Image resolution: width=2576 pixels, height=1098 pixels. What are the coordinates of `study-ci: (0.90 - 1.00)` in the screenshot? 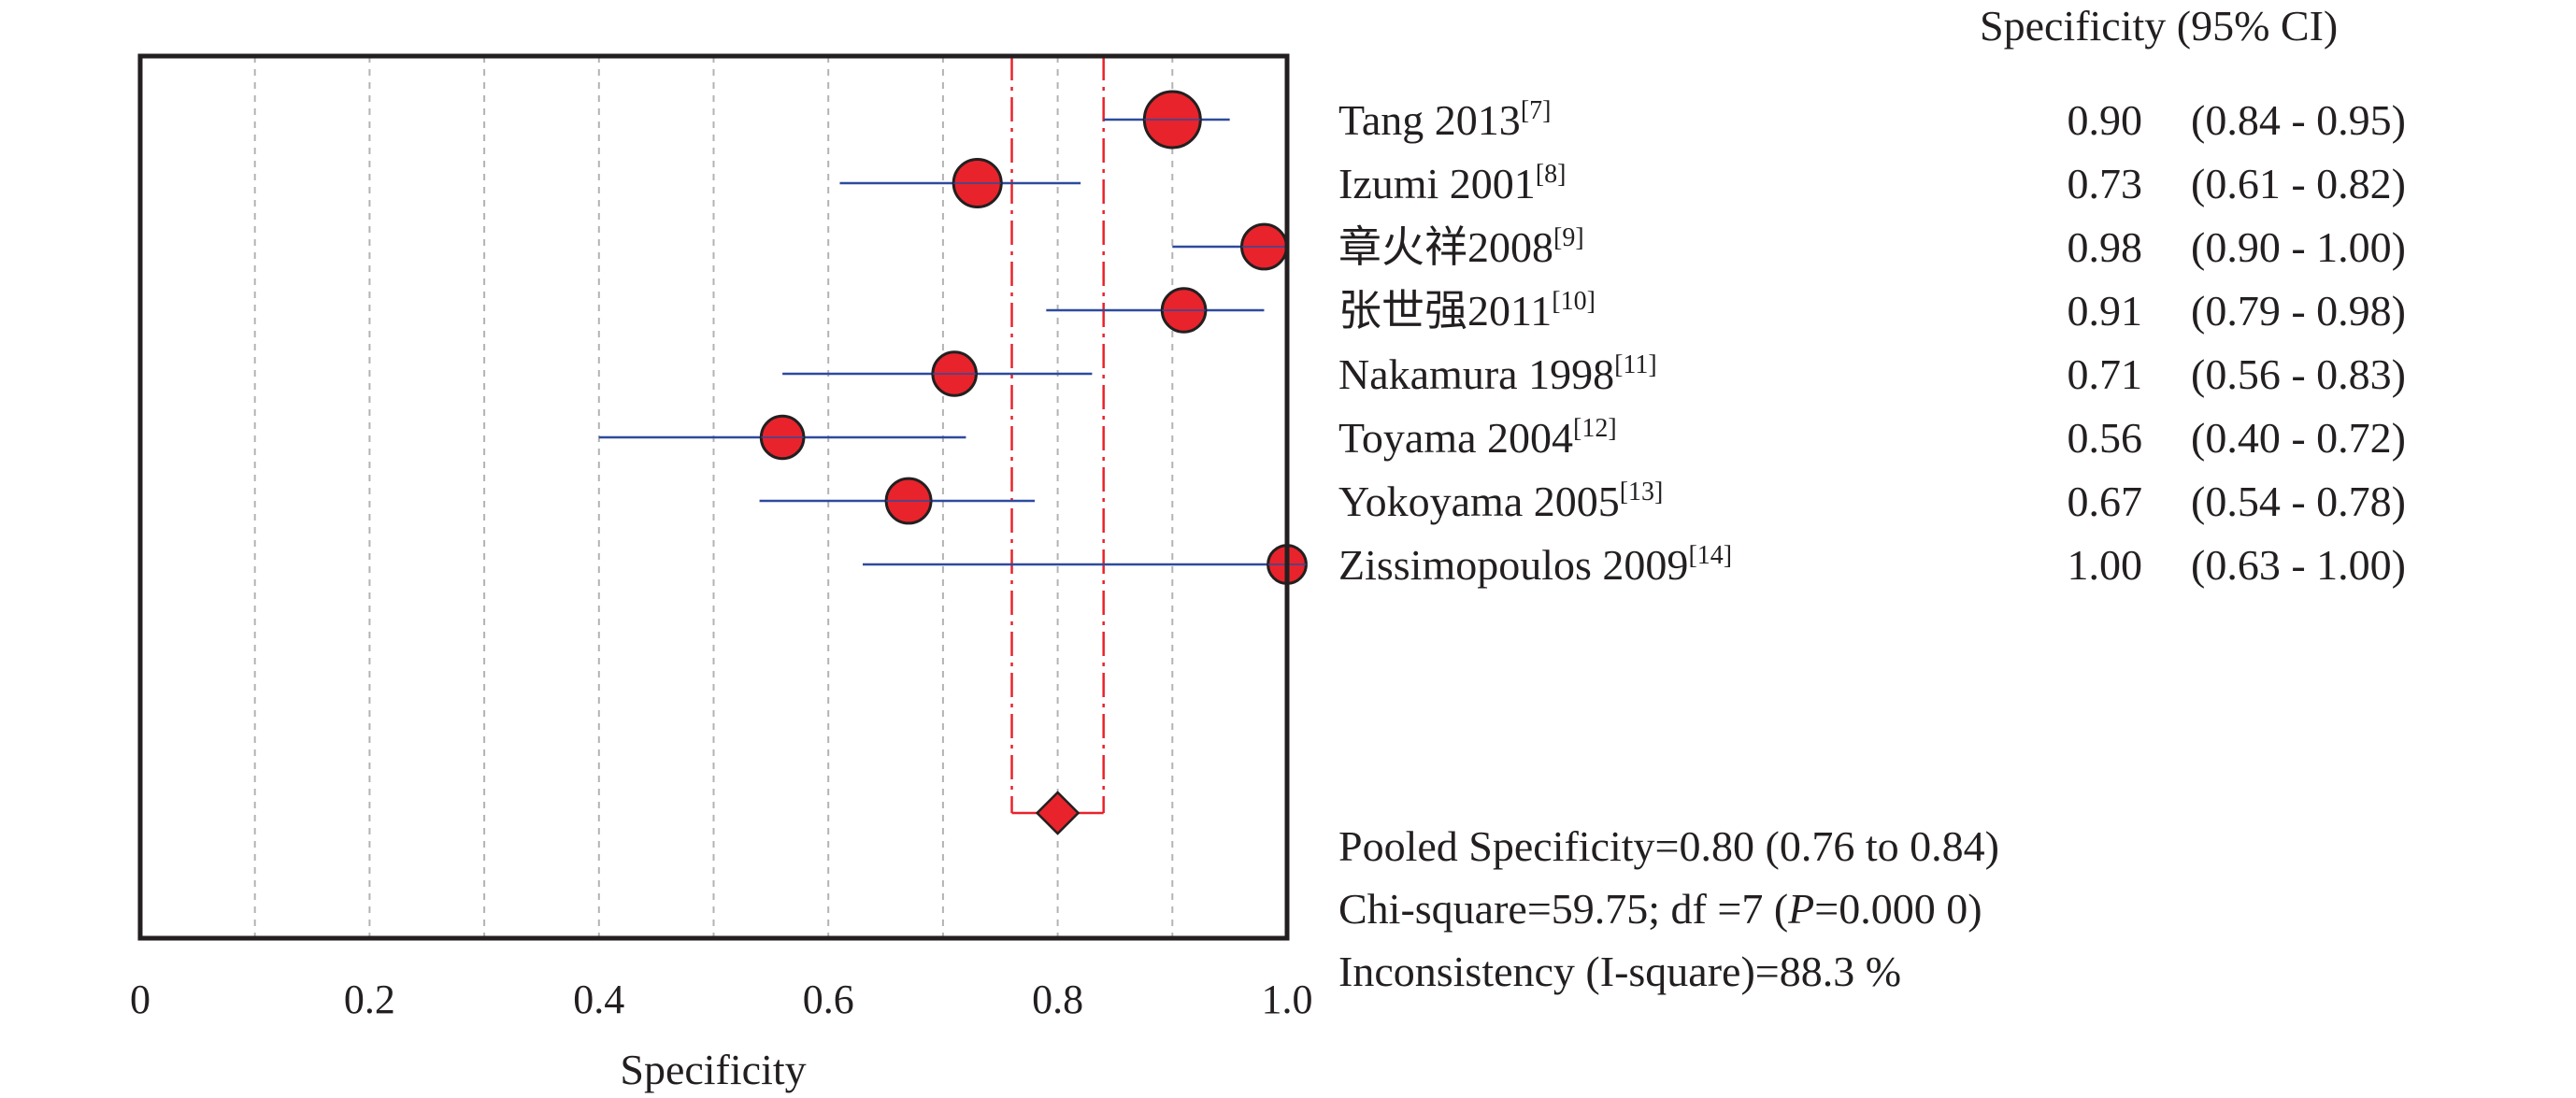 It's located at (2298, 247).